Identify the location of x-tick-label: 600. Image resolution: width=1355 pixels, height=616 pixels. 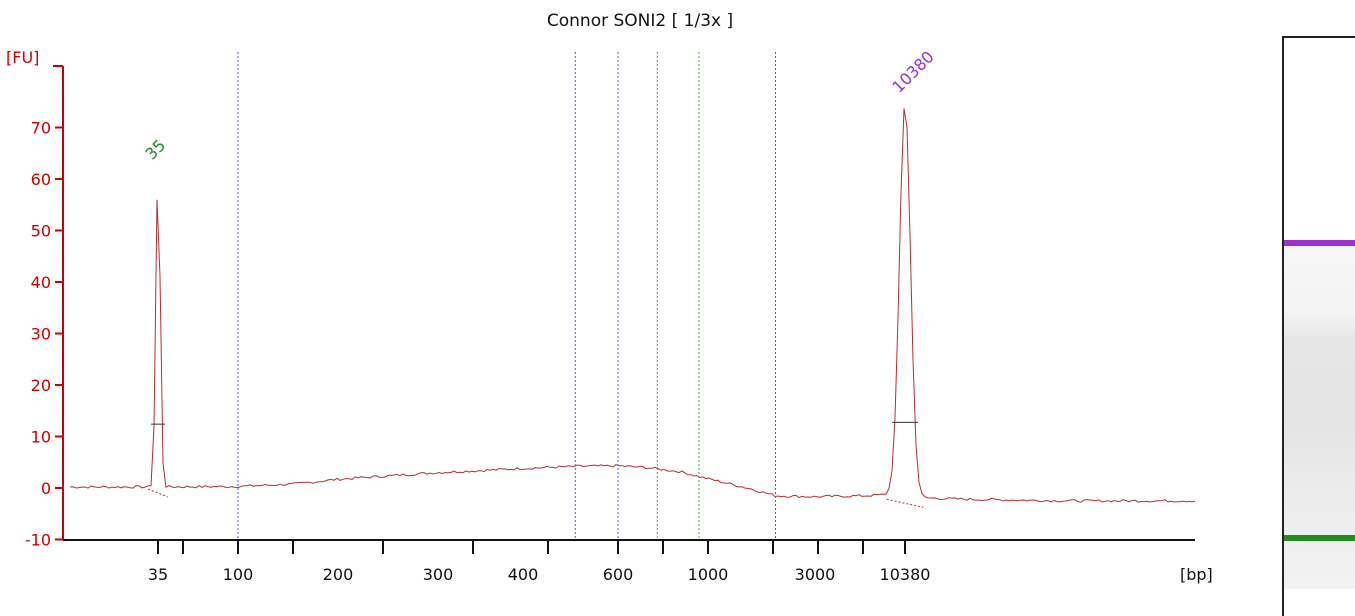
(618, 574).